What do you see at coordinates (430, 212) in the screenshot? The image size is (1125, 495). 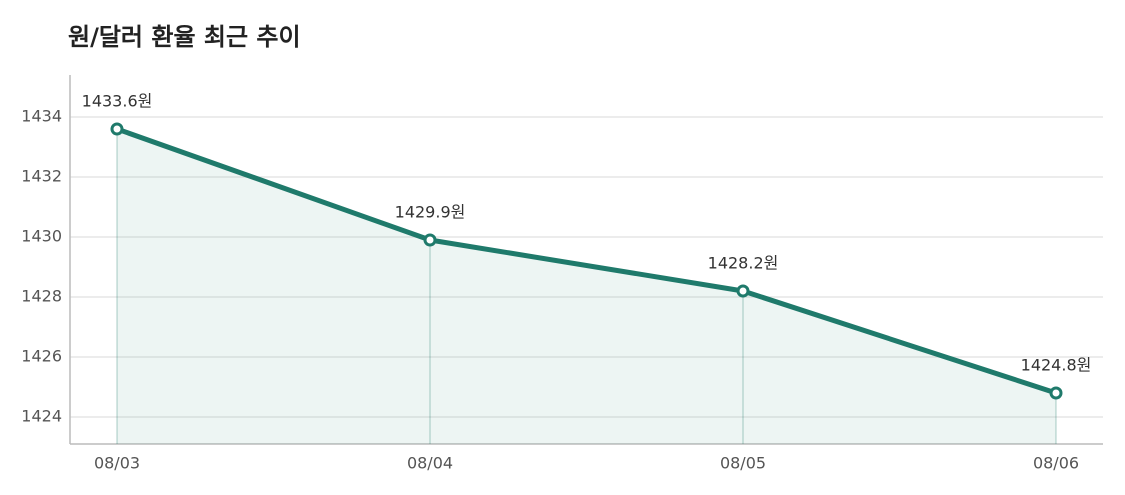 I see `data-label: 1429.9원` at bounding box center [430, 212].